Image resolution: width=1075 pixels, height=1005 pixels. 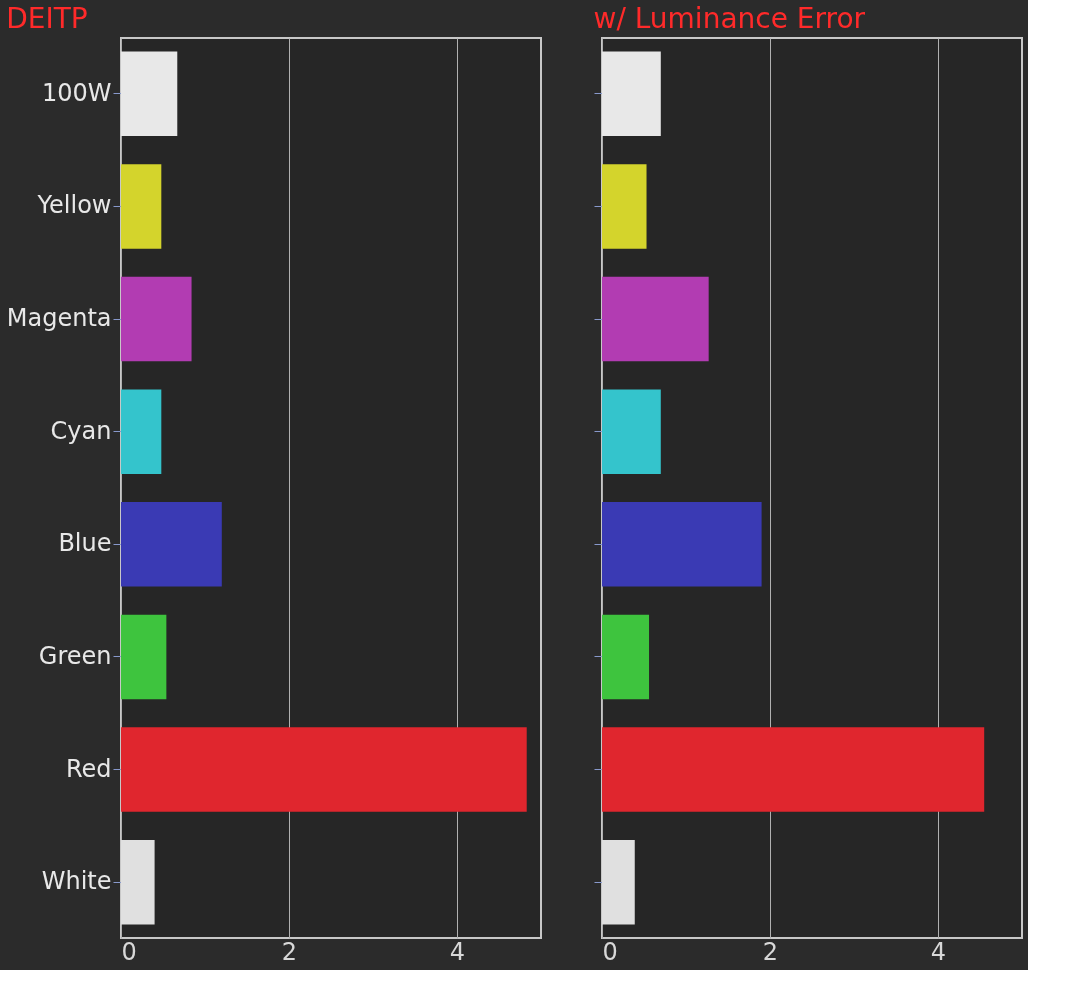 I want to click on y-tick-label: 100W, so click(x=76, y=92).